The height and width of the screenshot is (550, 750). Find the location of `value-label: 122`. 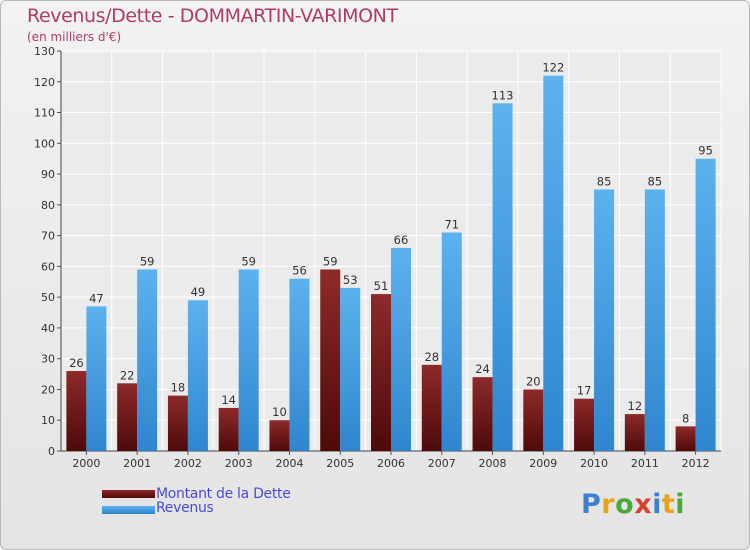

value-label: 122 is located at coordinates (553, 68).